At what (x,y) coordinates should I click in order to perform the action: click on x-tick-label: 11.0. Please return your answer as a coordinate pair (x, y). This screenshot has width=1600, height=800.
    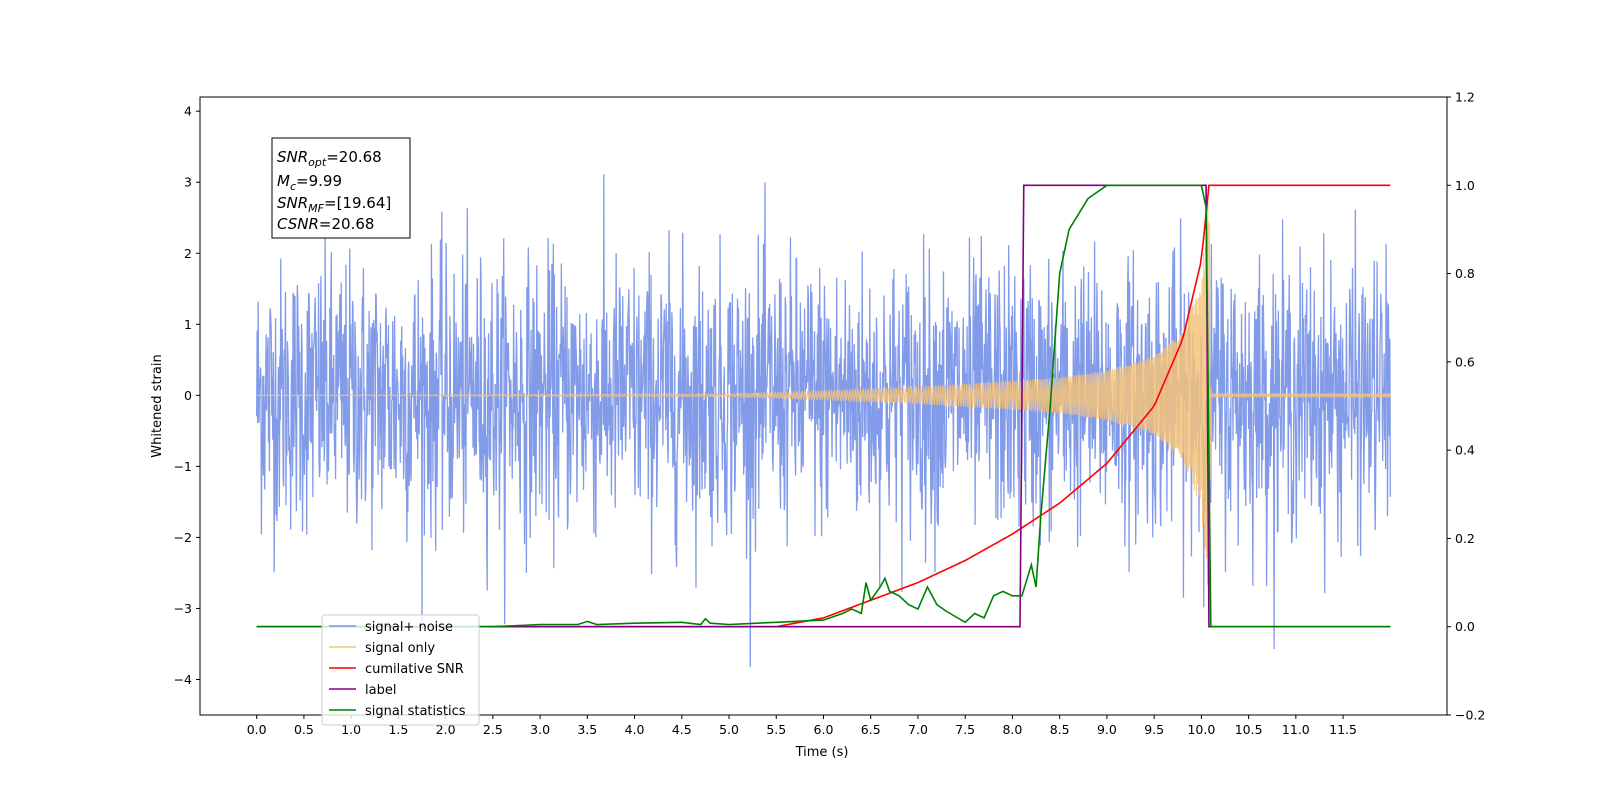
    Looking at the image, I should click on (1296, 729).